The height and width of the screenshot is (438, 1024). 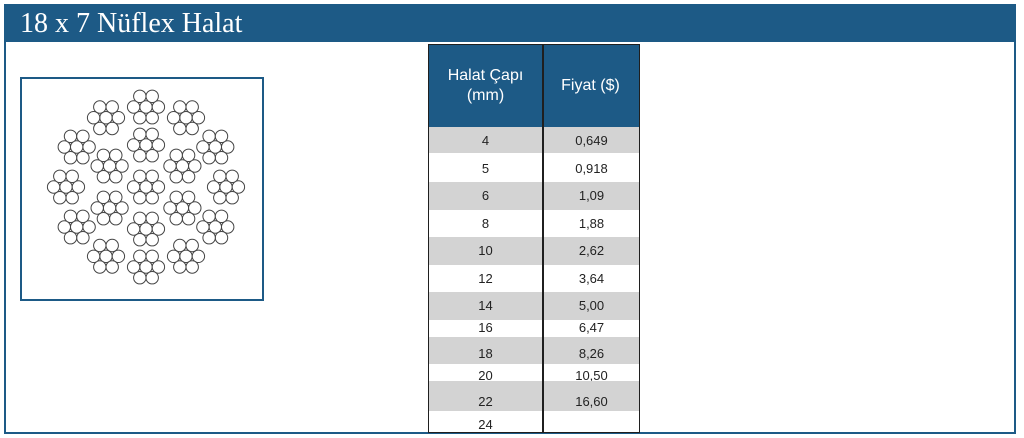 What do you see at coordinates (591, 168) in the screenshot?
I see `price-cell: 0,918` at bounding box center [591, 168].